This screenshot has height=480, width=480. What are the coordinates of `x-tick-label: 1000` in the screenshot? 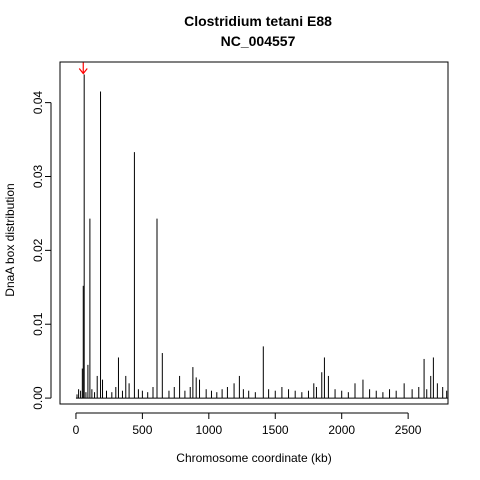 It's located at (208, 430).